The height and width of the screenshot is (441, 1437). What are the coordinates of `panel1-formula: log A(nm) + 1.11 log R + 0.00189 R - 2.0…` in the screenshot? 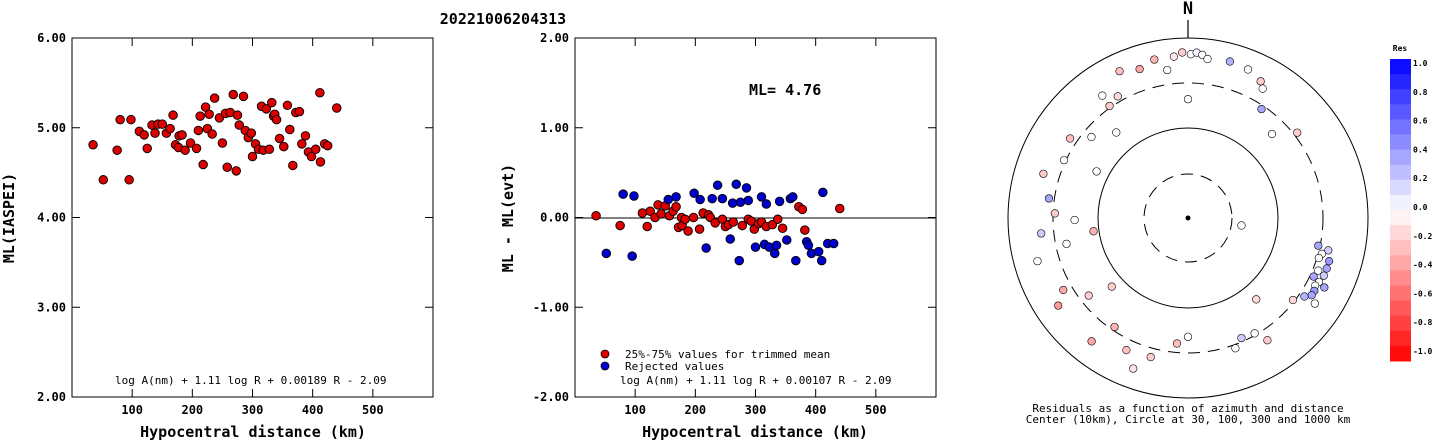 It's located at (251, 380).